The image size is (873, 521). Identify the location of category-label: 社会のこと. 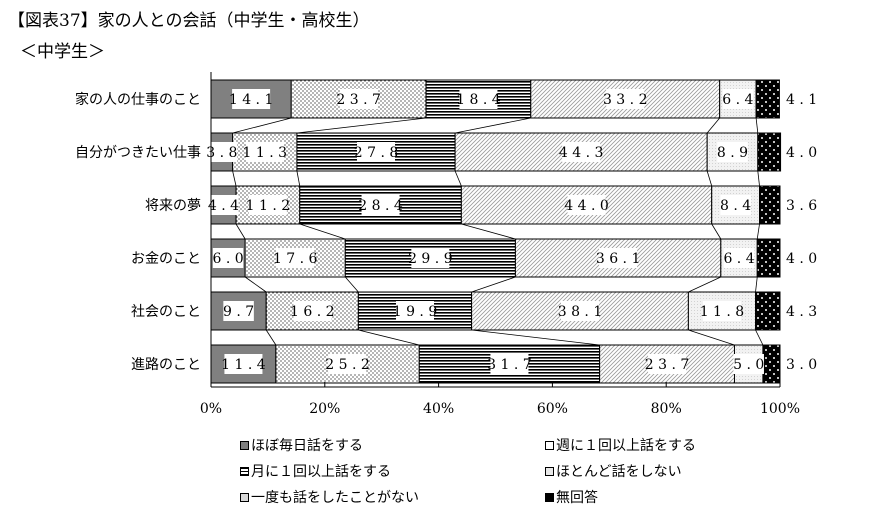
(166, 312).